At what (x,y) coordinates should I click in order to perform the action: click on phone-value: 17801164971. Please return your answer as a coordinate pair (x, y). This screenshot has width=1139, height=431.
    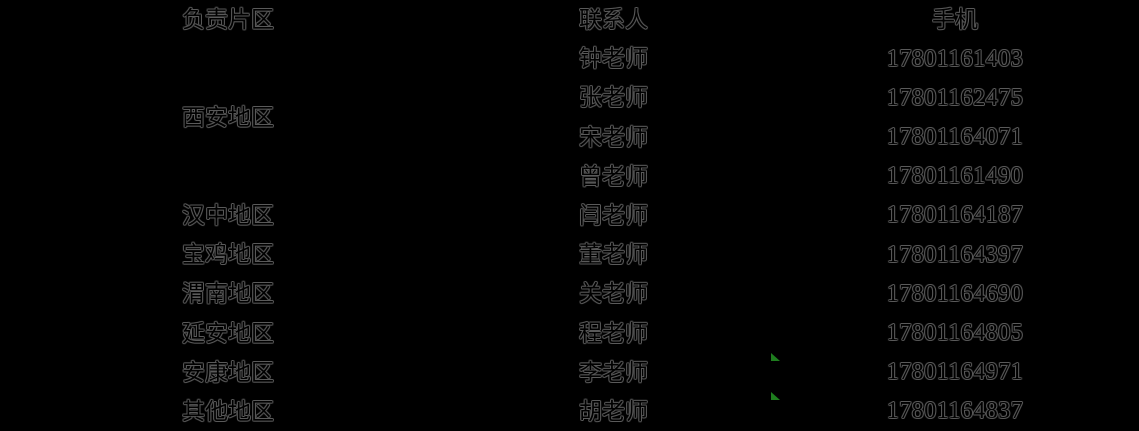
    Looking at the image, I should click on (955, 372).